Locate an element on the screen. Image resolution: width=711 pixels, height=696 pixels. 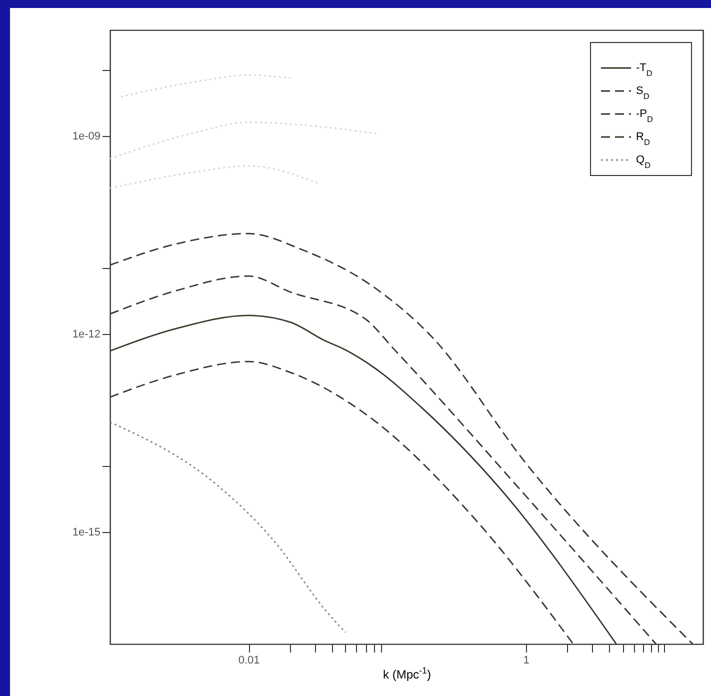
legend-label: -P$_{D}$ is located at coordinates (644, 116).